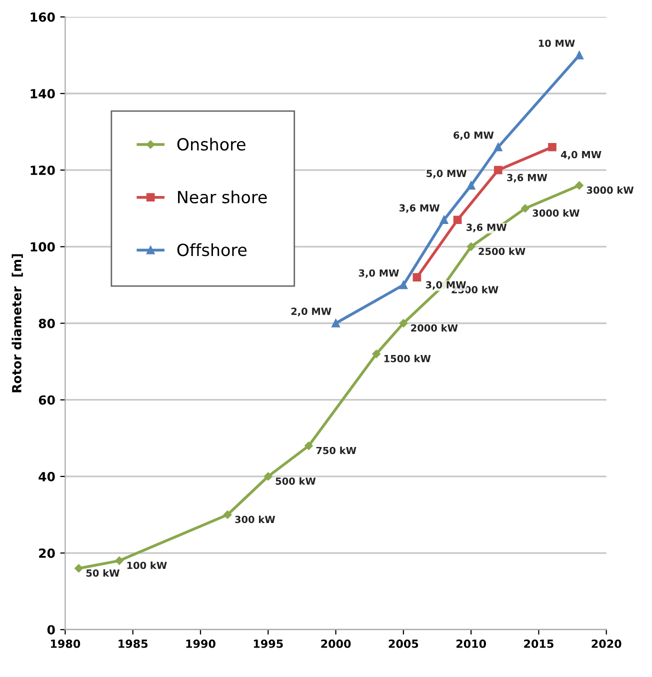  What do you see at coordinates (268, 644) in the screenshot?
I see `x-tick-label: 1995` at bounding box center [268, 644].